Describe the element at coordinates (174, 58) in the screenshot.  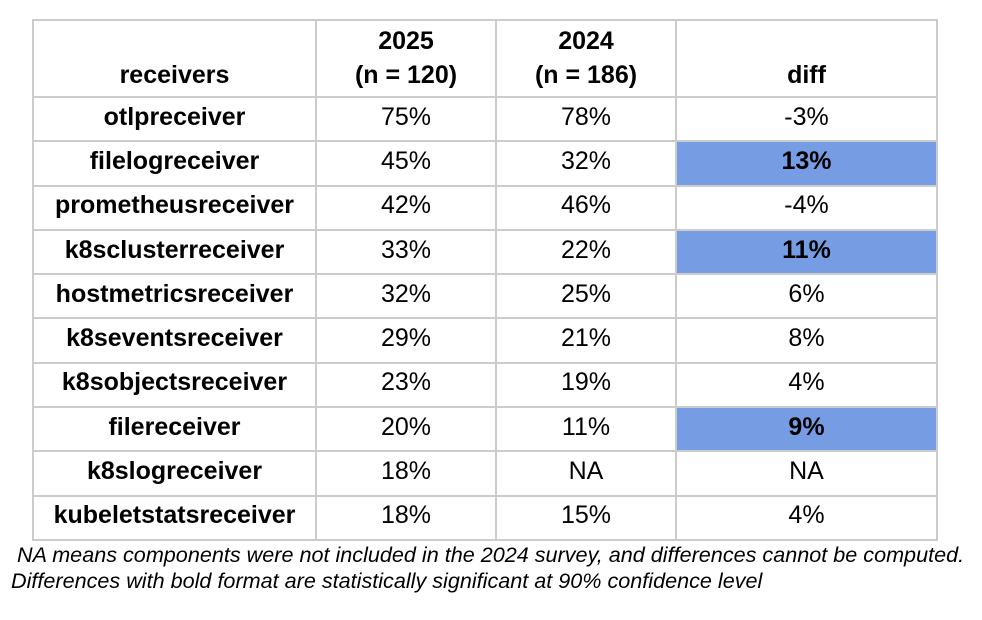
I see `column-header-receivers: receivers` at that location.